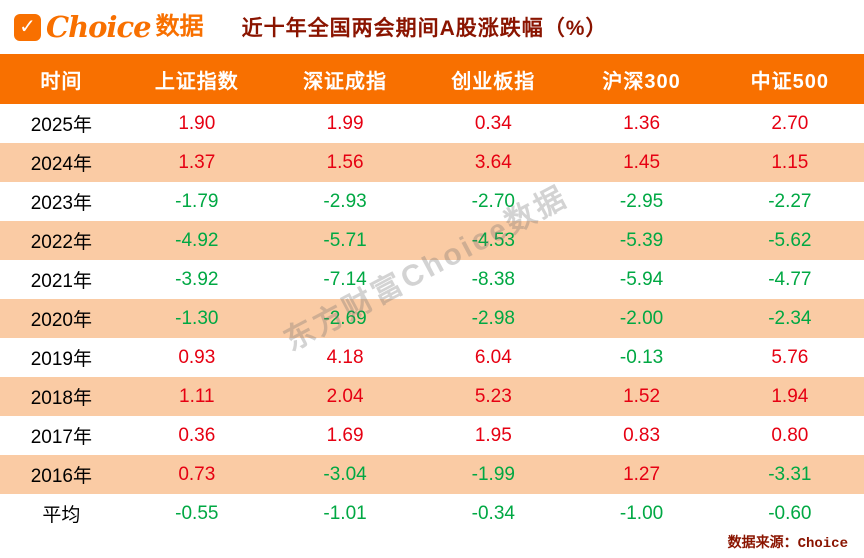 The width and height of the screenshot is (864, 558). I want to click on value-cell: -0.34, so click(493, 513).